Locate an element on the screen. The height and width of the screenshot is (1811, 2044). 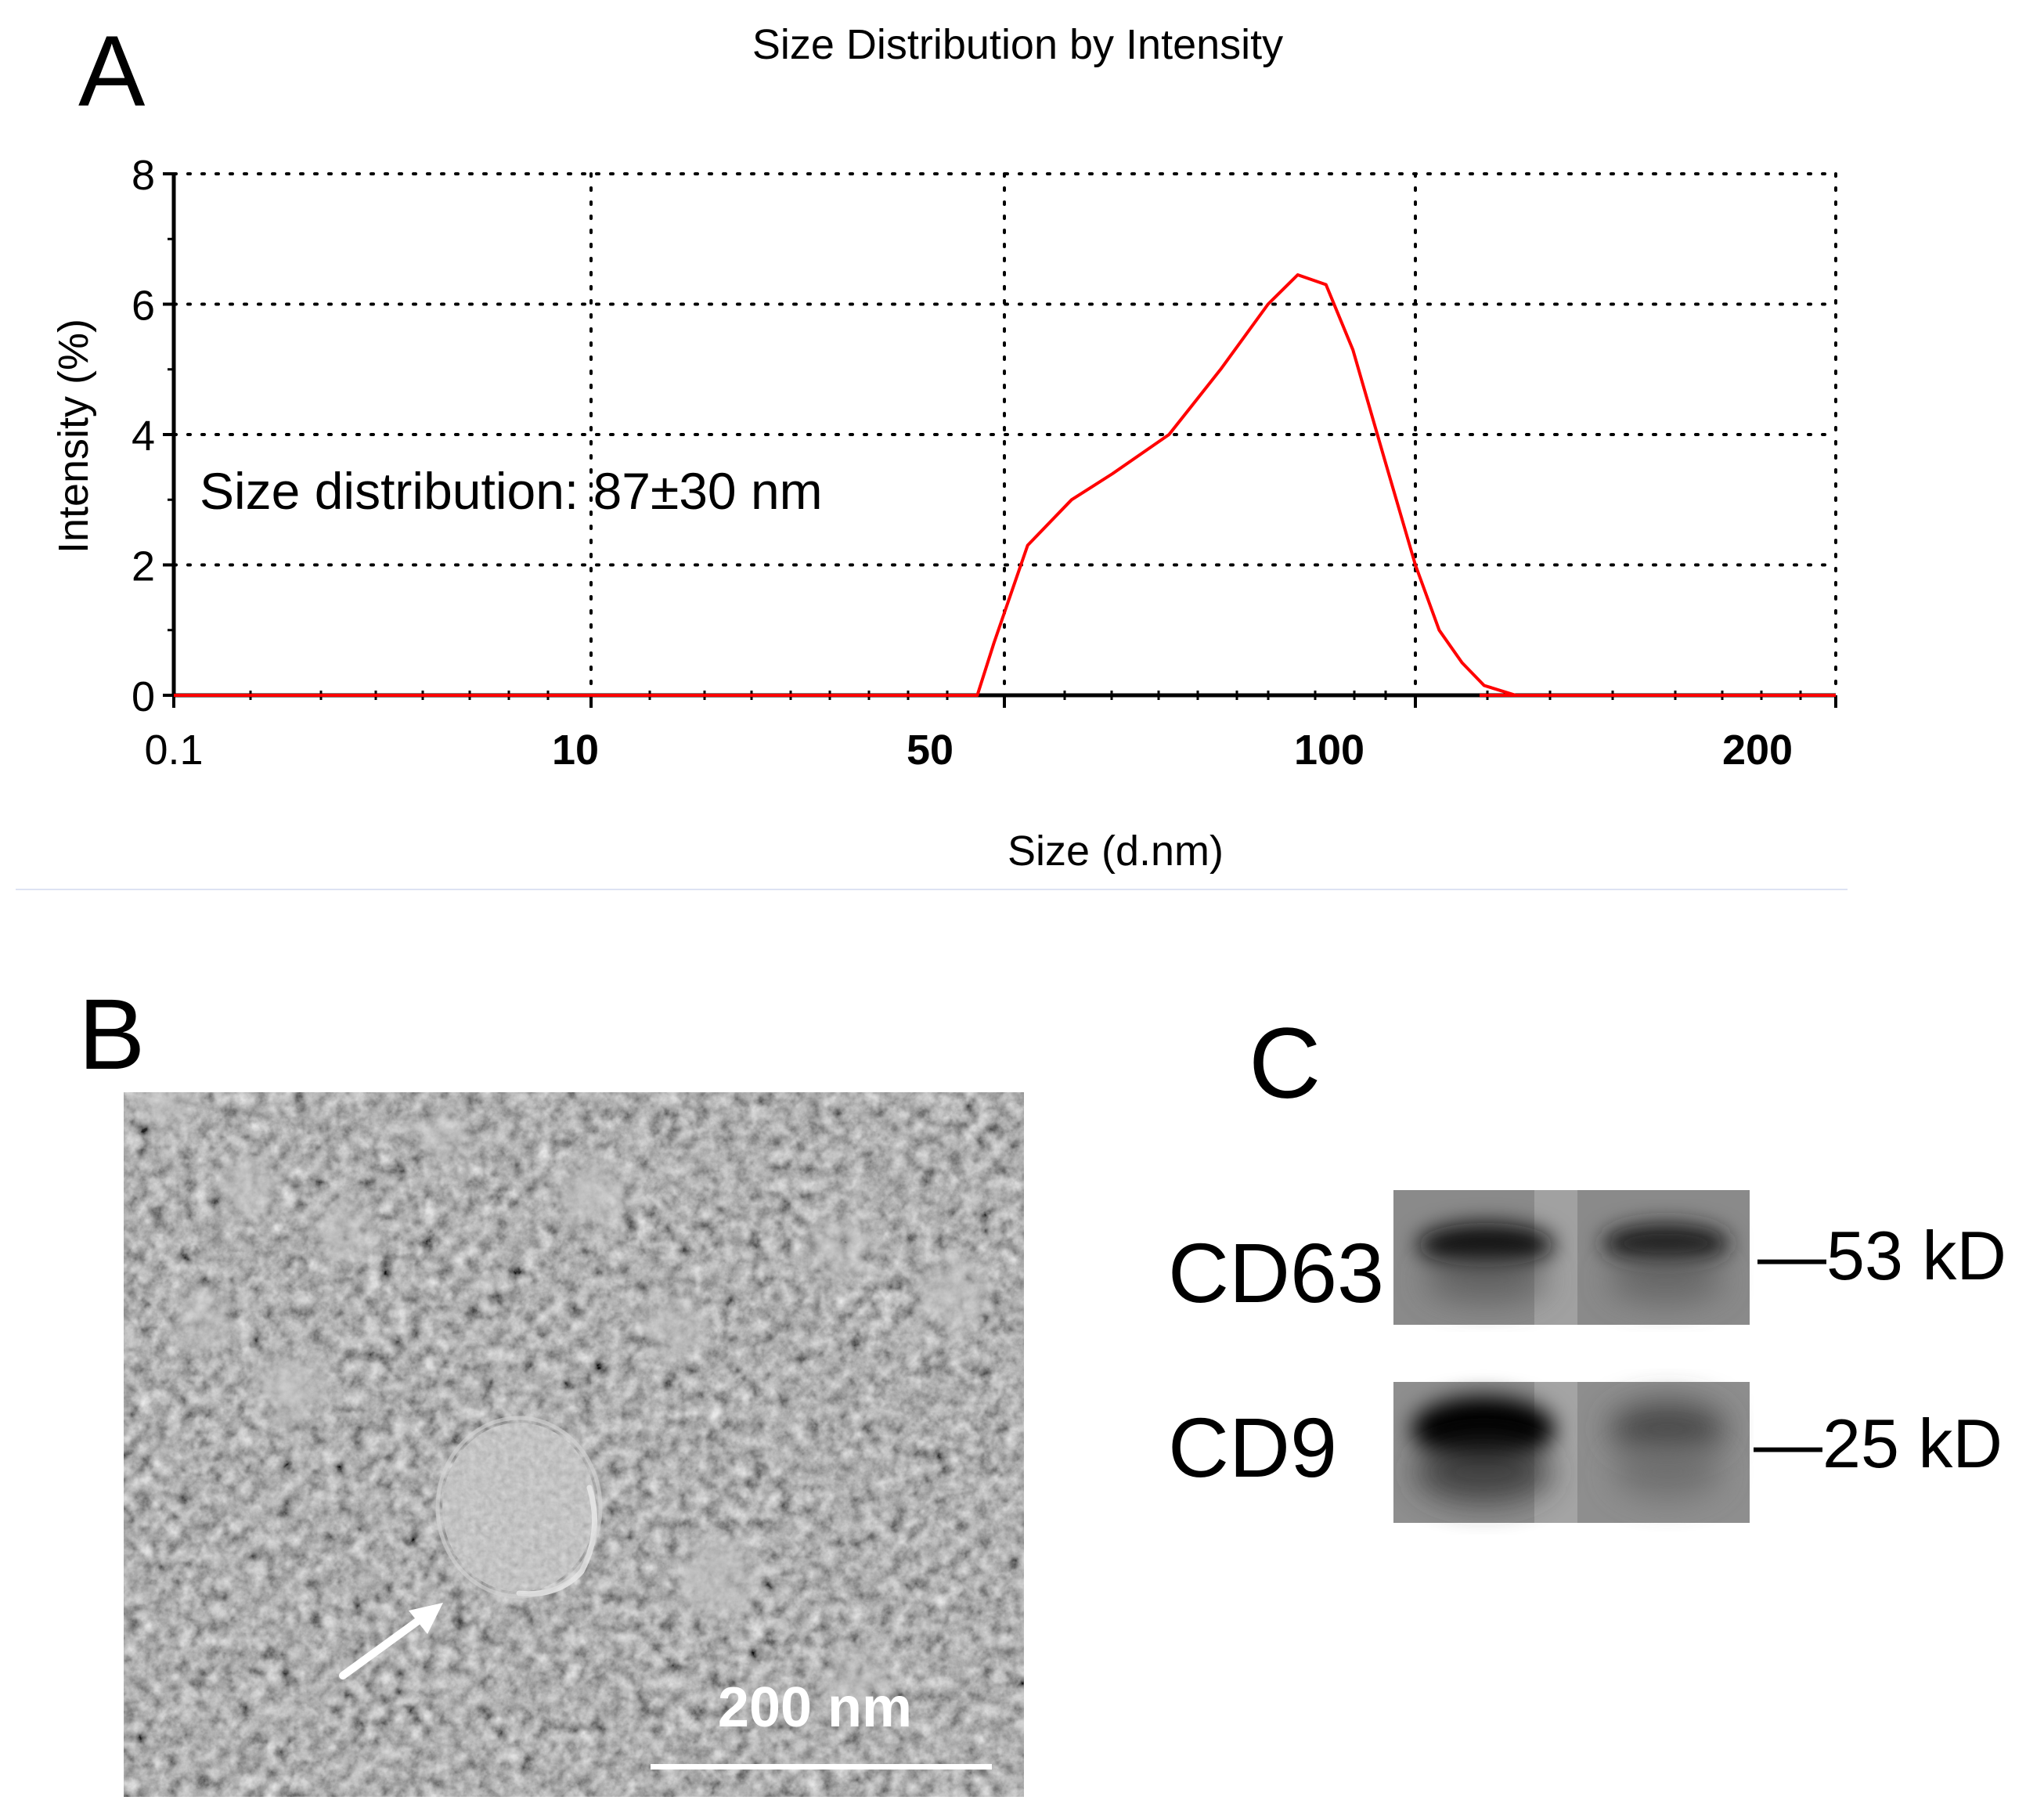
y-axis-label: Intensity (%) is located at coordinates (74, 436).